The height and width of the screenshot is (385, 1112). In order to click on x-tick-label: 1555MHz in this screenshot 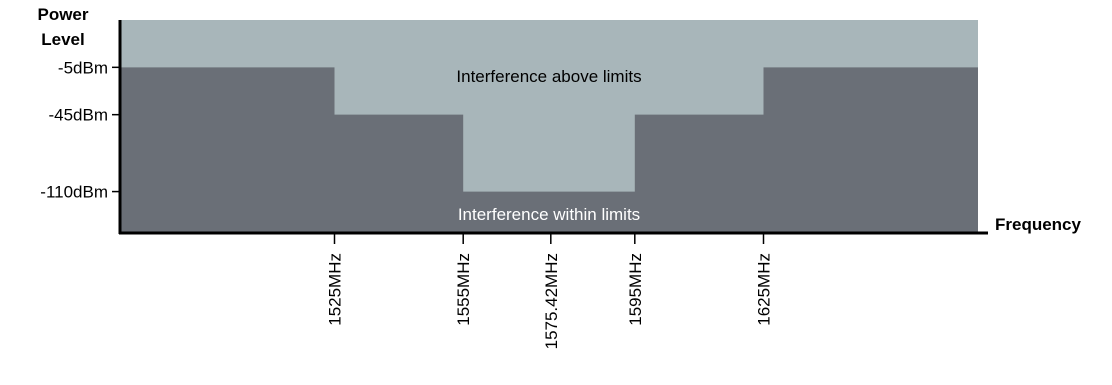, I will do `click(463, 289)`.